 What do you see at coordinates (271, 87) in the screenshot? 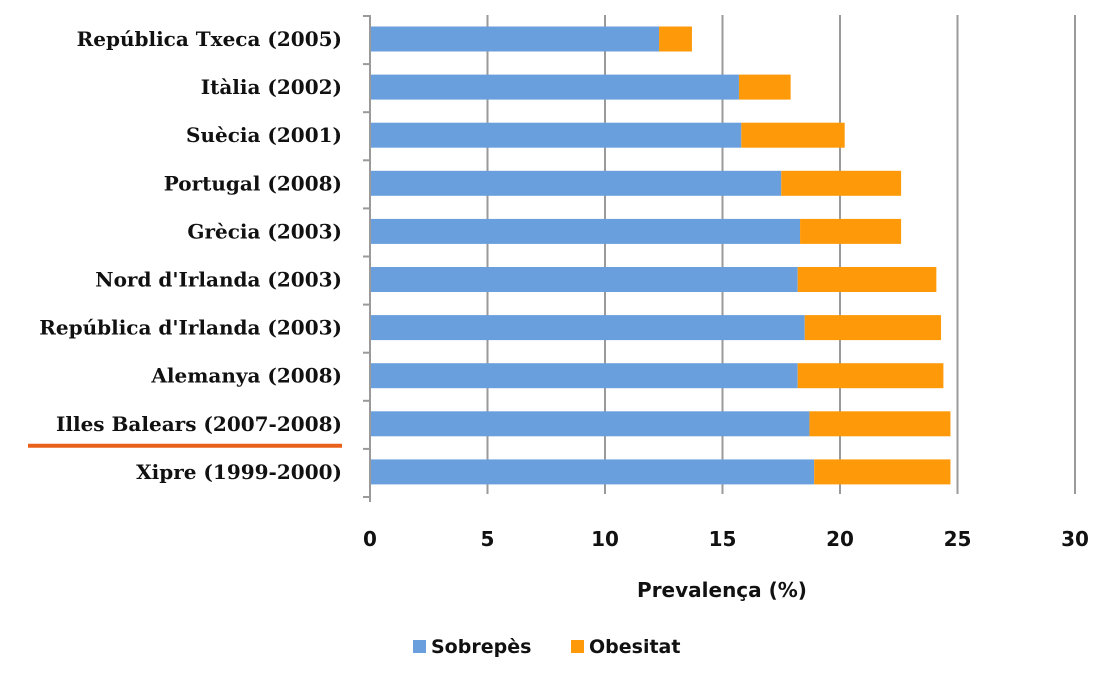
I see `category-label-italia-2002: Itàlia (2002)` at bounding box center [271, 87].